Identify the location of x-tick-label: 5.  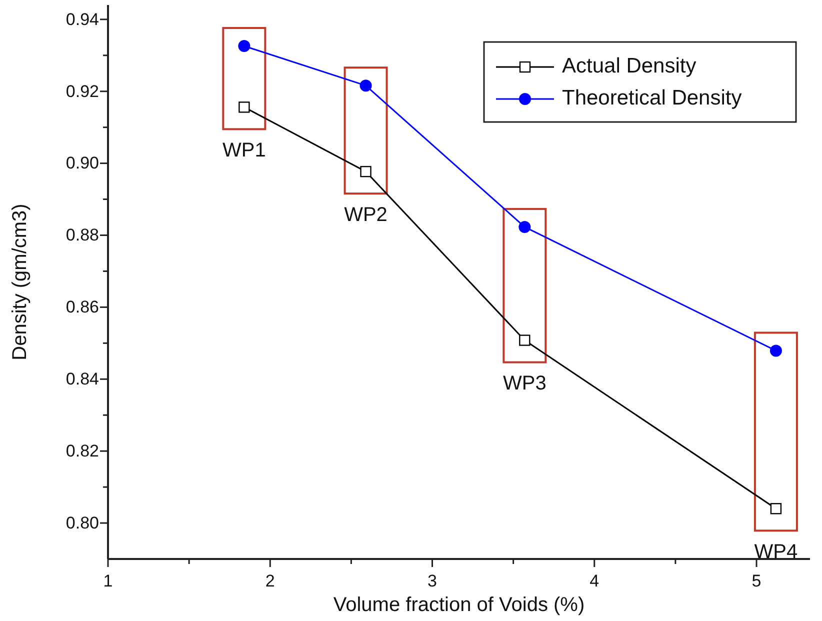
(757, 581).